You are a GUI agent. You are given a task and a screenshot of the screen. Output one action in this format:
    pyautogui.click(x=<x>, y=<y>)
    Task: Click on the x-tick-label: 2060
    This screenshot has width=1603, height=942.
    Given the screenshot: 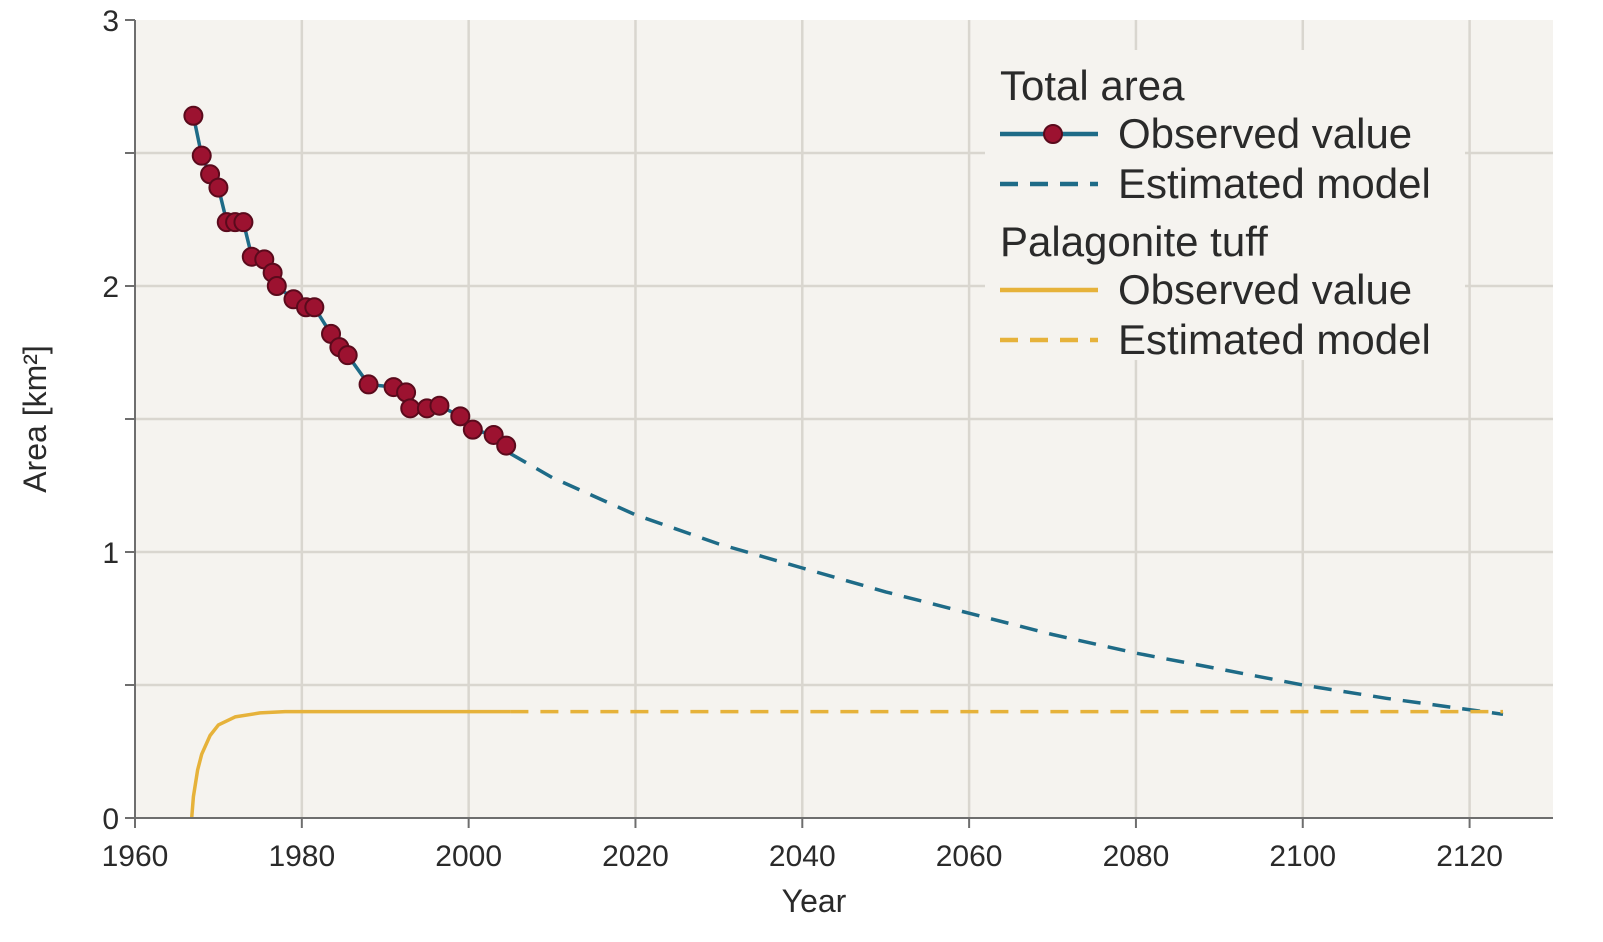 What is the action you would take?
    pyautogui.click(x=969, y=856)
    